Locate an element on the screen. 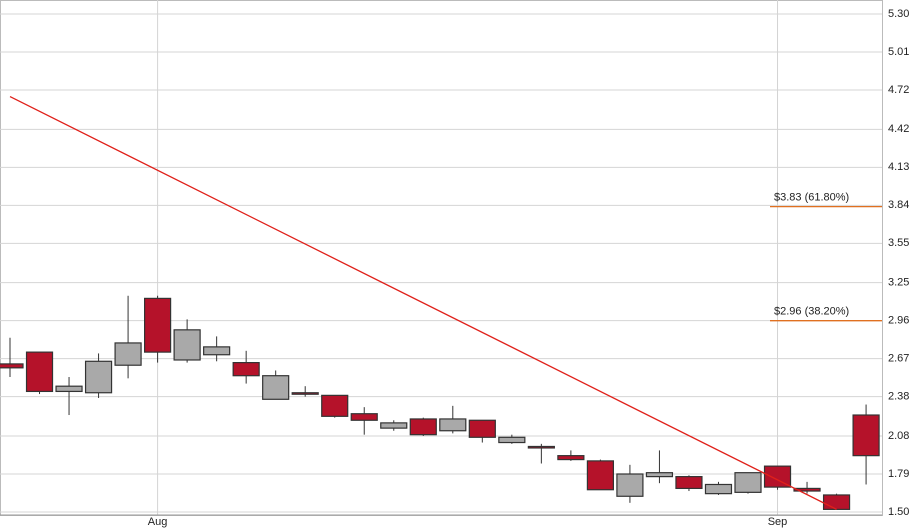 The height and width of the screenshot is (529, 923). y-tick-label: 2.96 is located at coordinates (898, 321).